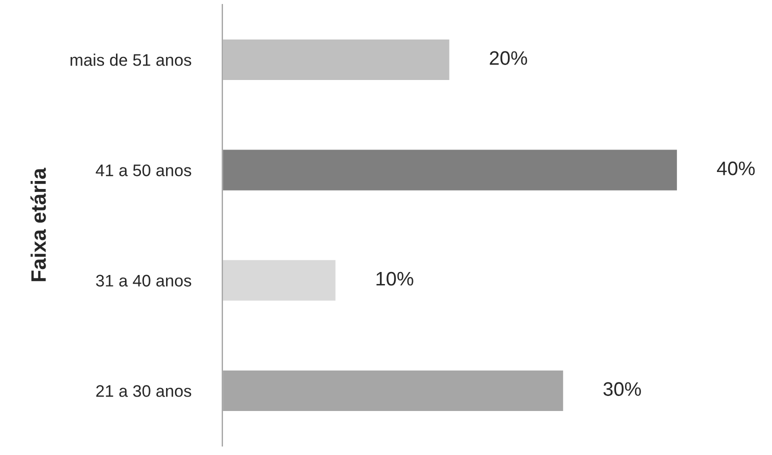  Describe the element at coordinates (144, 391) in the screenshot. I see `y-tick-label: 21 a 30 anos` at that location.